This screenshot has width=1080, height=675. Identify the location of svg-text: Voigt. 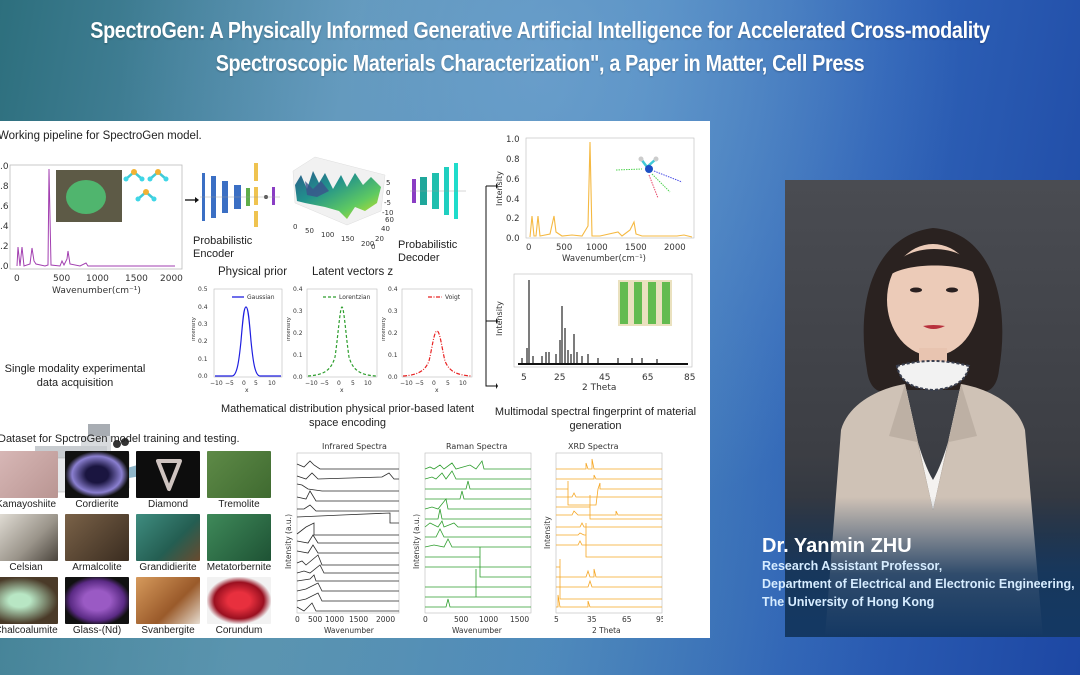
(453, 297).